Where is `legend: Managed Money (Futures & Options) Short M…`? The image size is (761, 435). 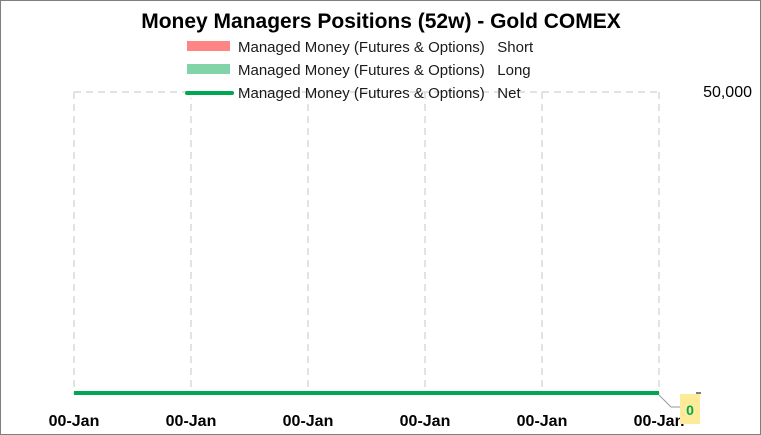 legend: Managed Money (Futures & Options) Short M… is located at coordinates (359, 70).